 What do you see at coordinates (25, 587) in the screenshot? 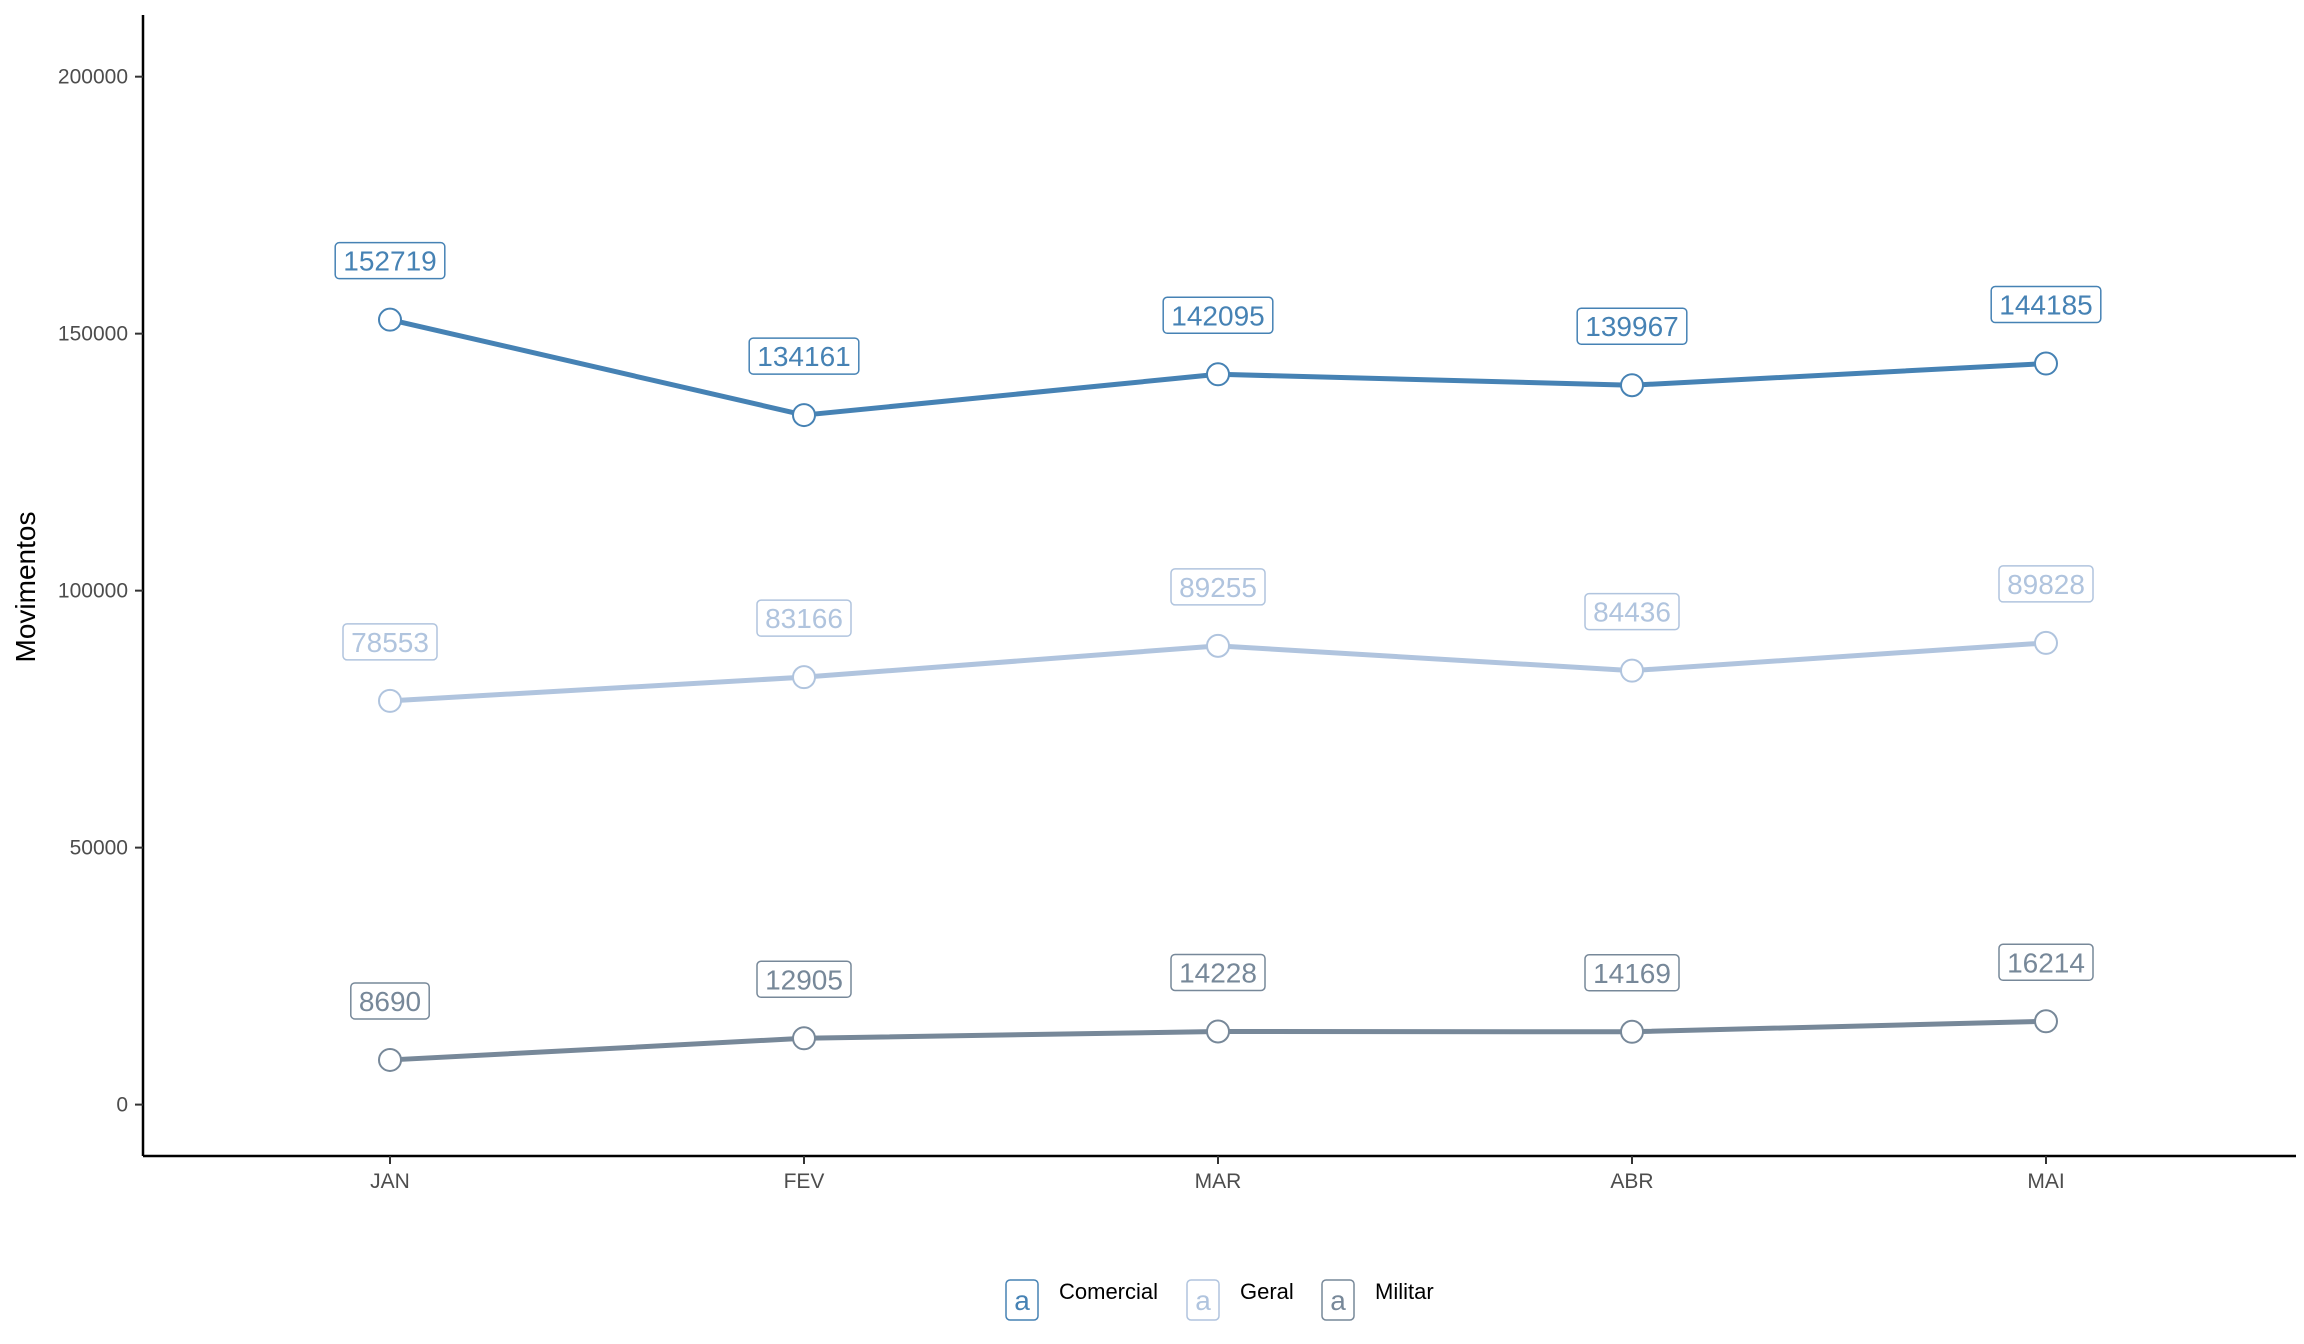
I see `y-axis-title: Movimentos` at bounding box center [25, 587].